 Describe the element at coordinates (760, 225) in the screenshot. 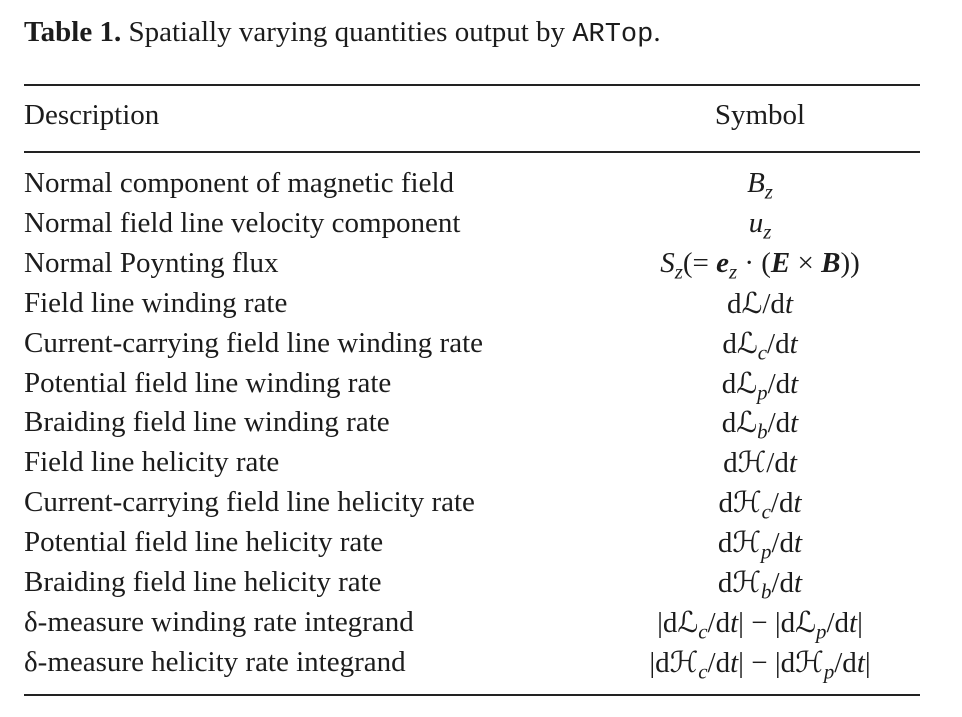

I see `row-symbol: uz` at that location.